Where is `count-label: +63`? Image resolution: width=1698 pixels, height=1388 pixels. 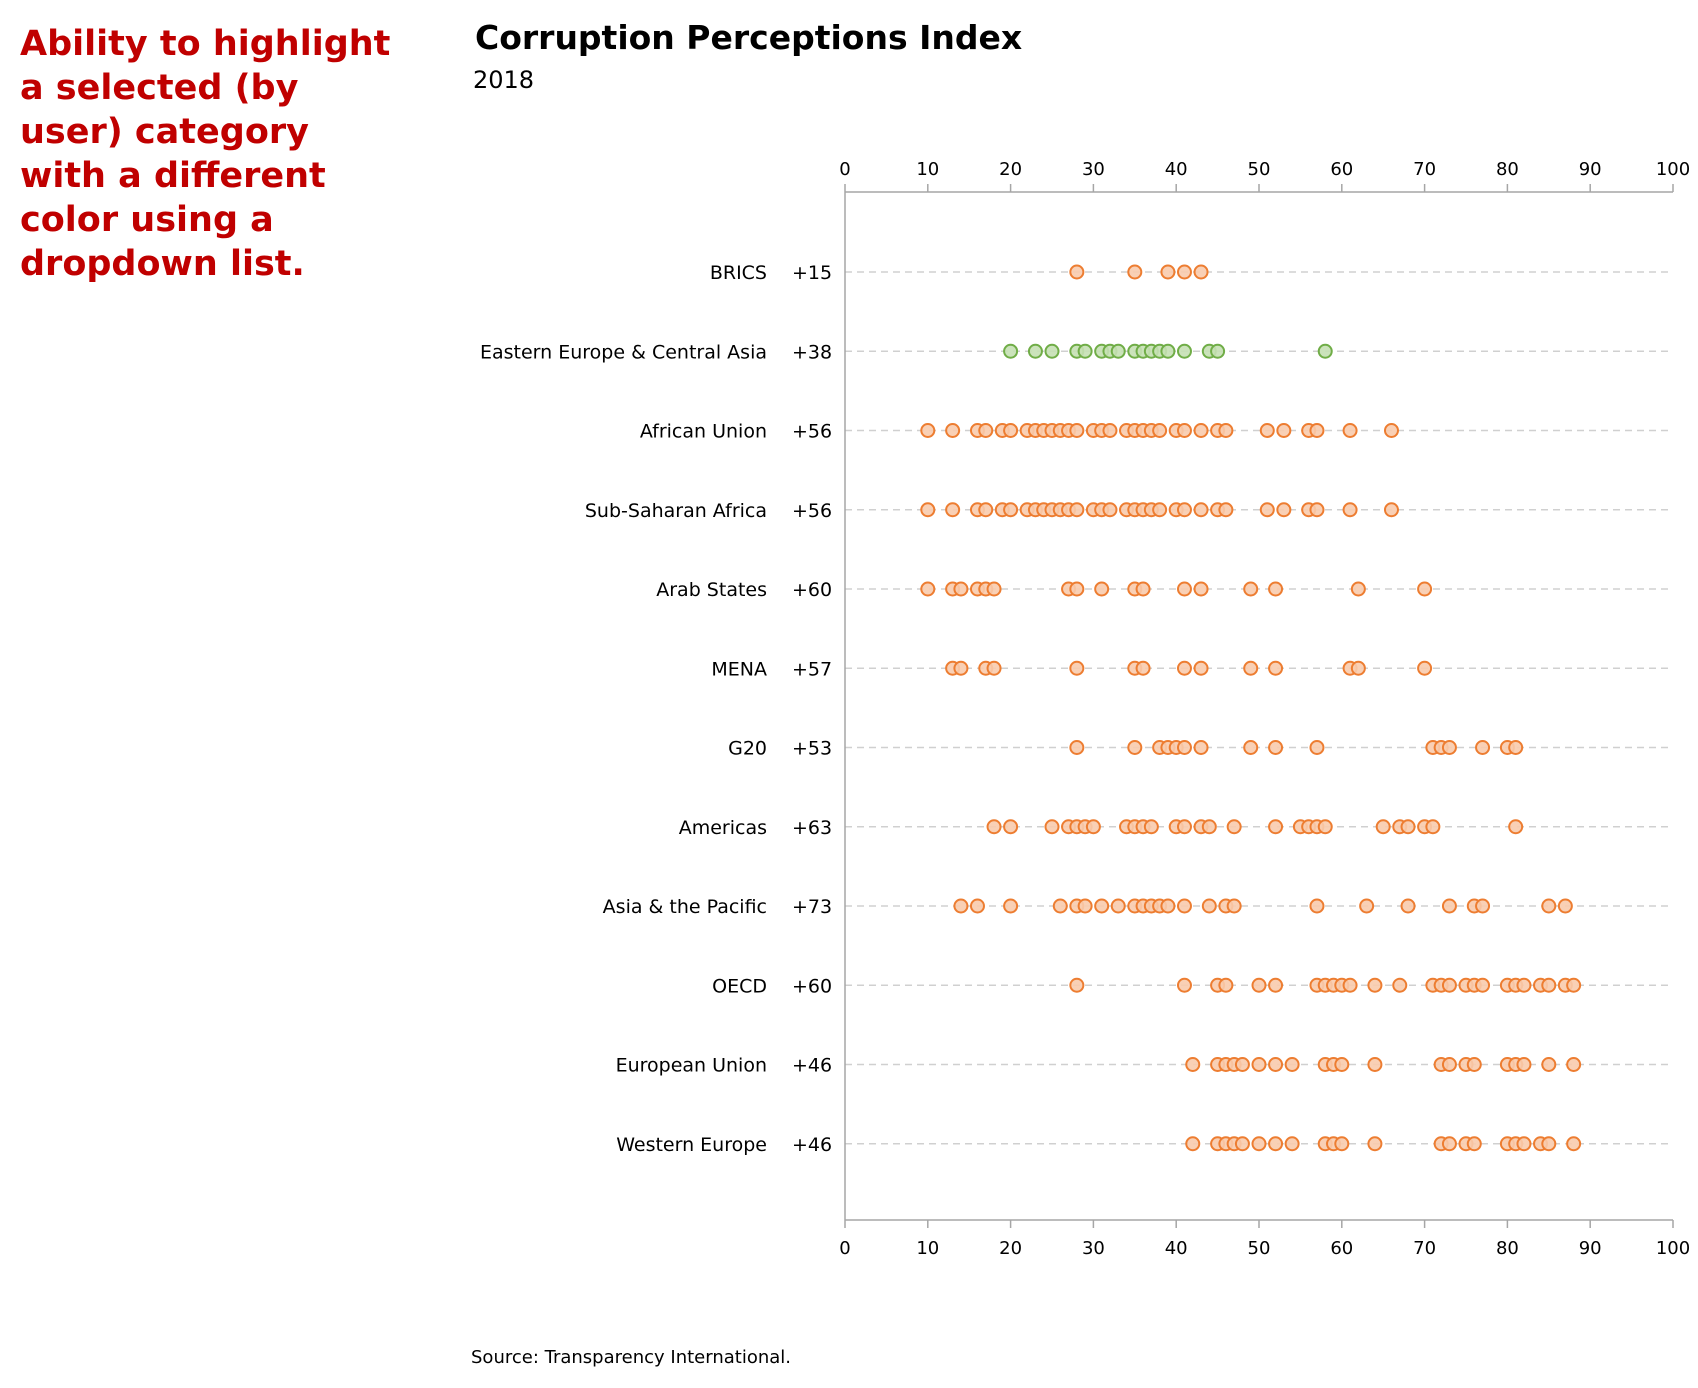
count-label: +63 is located at coordinates (812, 828).